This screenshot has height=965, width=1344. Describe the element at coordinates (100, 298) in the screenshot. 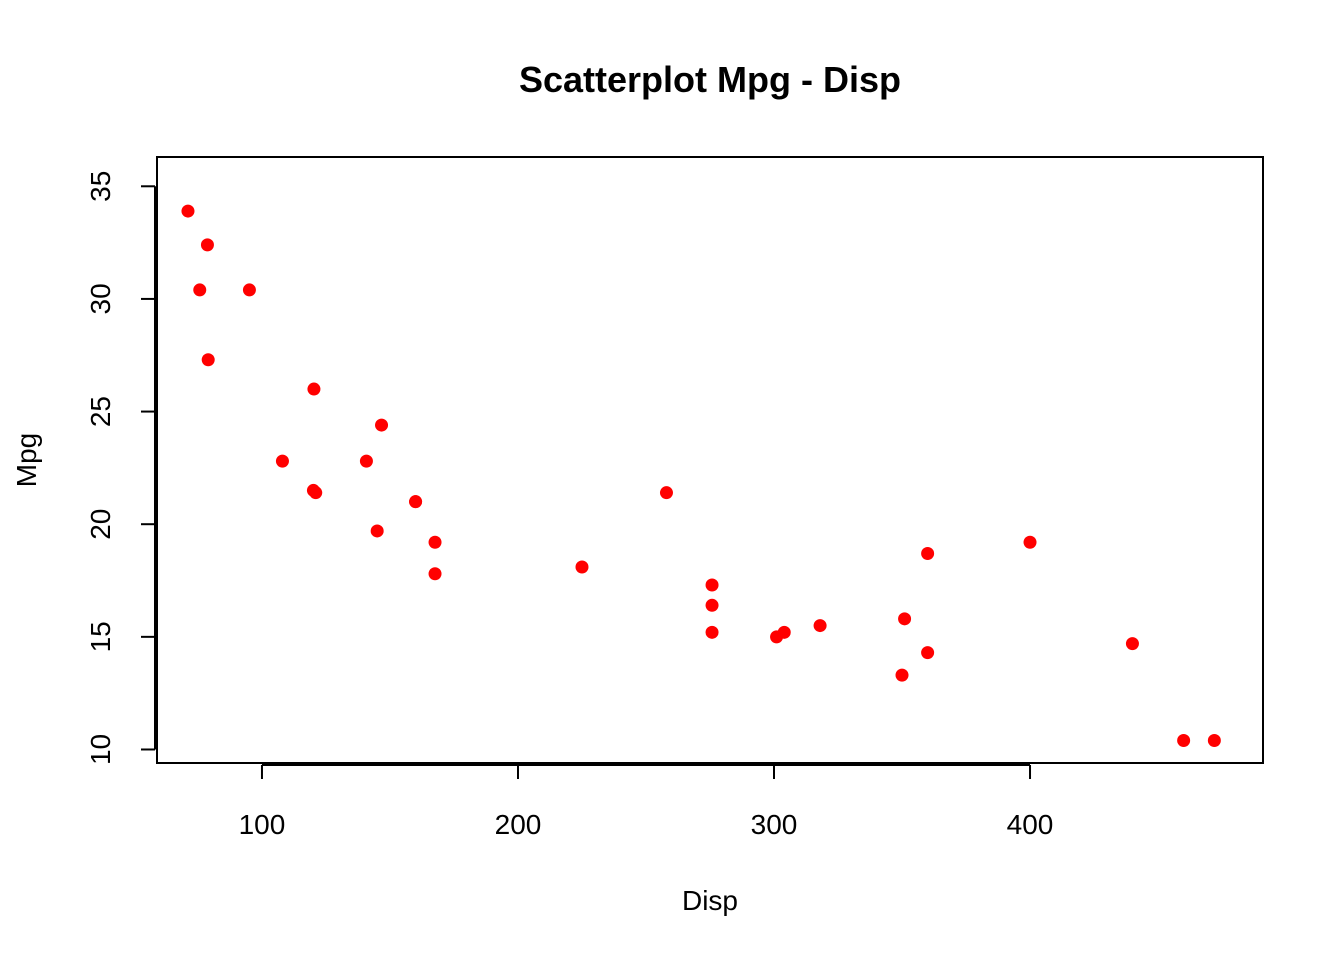

I see `y-tick-label: 30` at that location.